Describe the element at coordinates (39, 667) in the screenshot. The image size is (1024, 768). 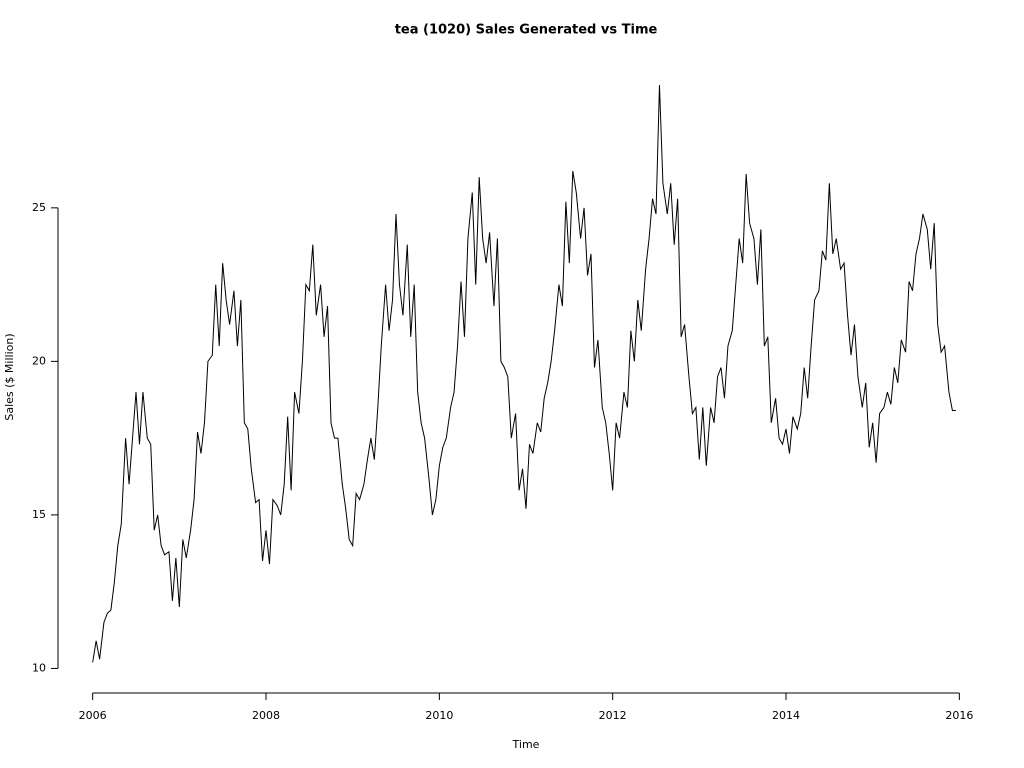
I see `y-tick-label: 10` at that location.